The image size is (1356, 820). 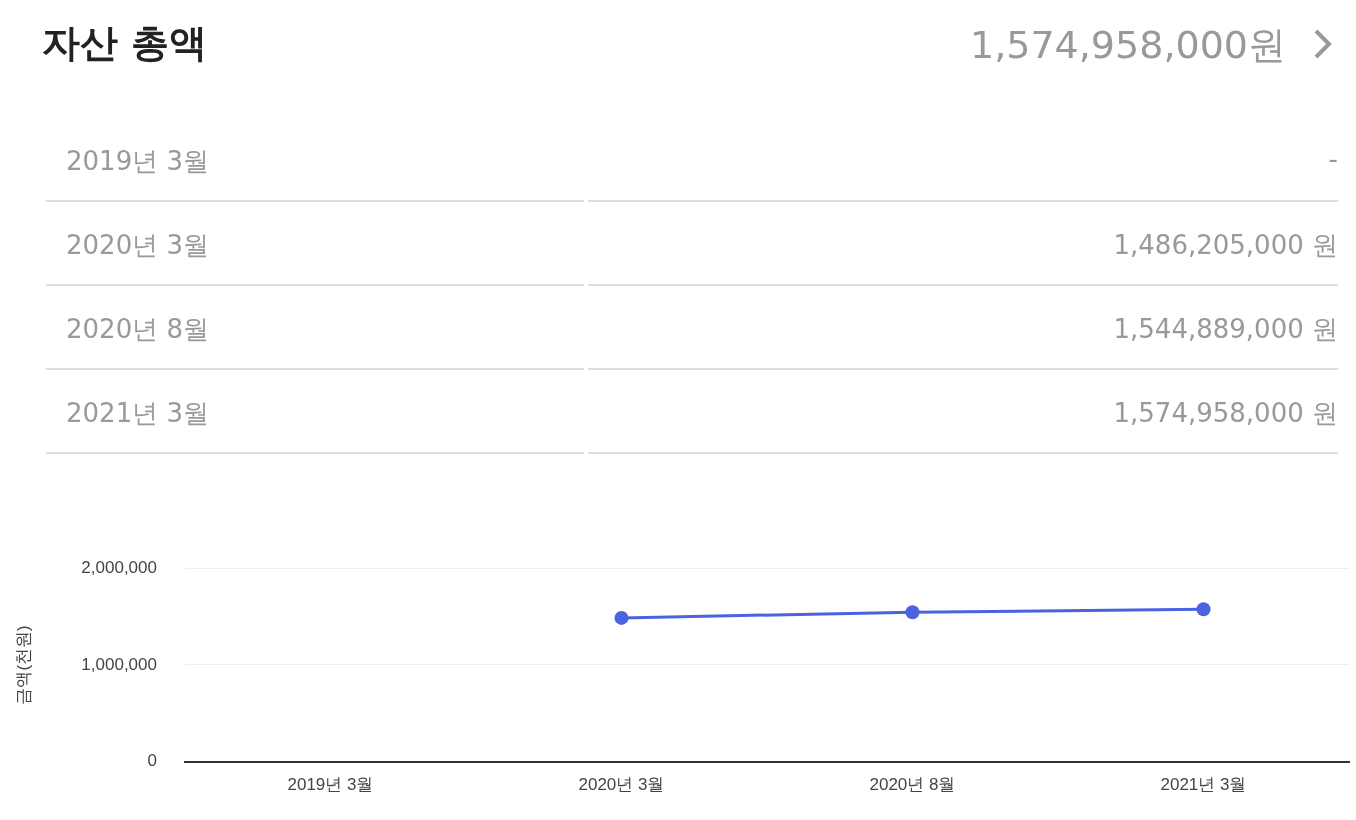 I want to click on text: 2019년 3월, so click(x=137, y=161).